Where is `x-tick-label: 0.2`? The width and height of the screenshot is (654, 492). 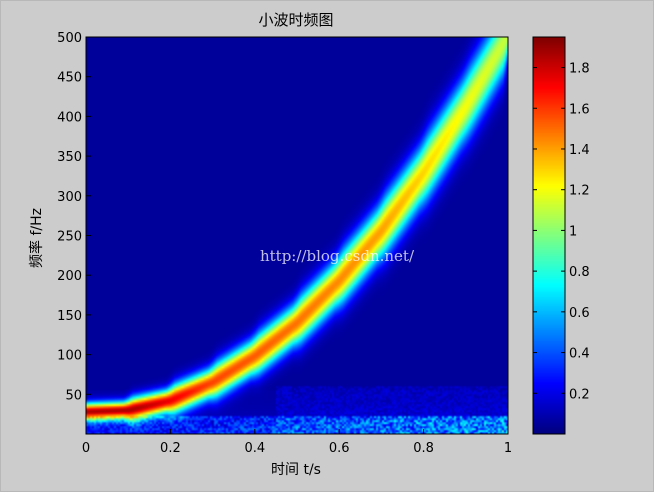
x-tick-label: 0.2 is located at coordinates (170, 448).